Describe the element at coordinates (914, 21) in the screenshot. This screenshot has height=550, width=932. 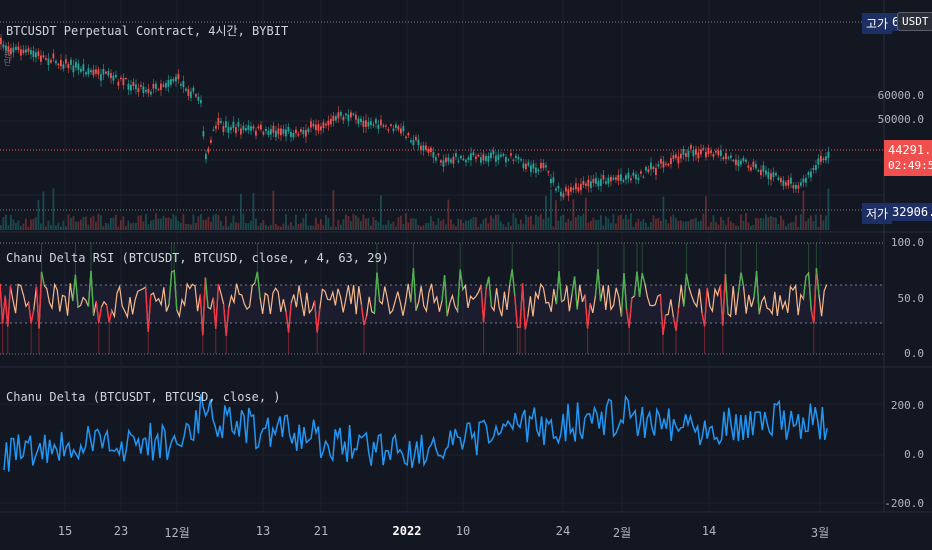
I see `currency-button: USDT` at that location.